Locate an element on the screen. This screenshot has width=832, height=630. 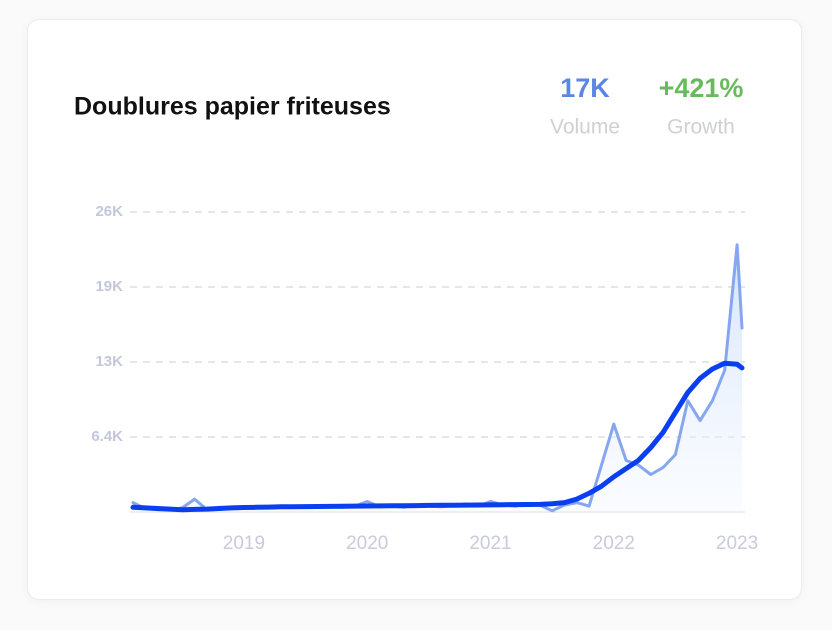
x-tick-label: 2020 is located at coordinates (367, 543).